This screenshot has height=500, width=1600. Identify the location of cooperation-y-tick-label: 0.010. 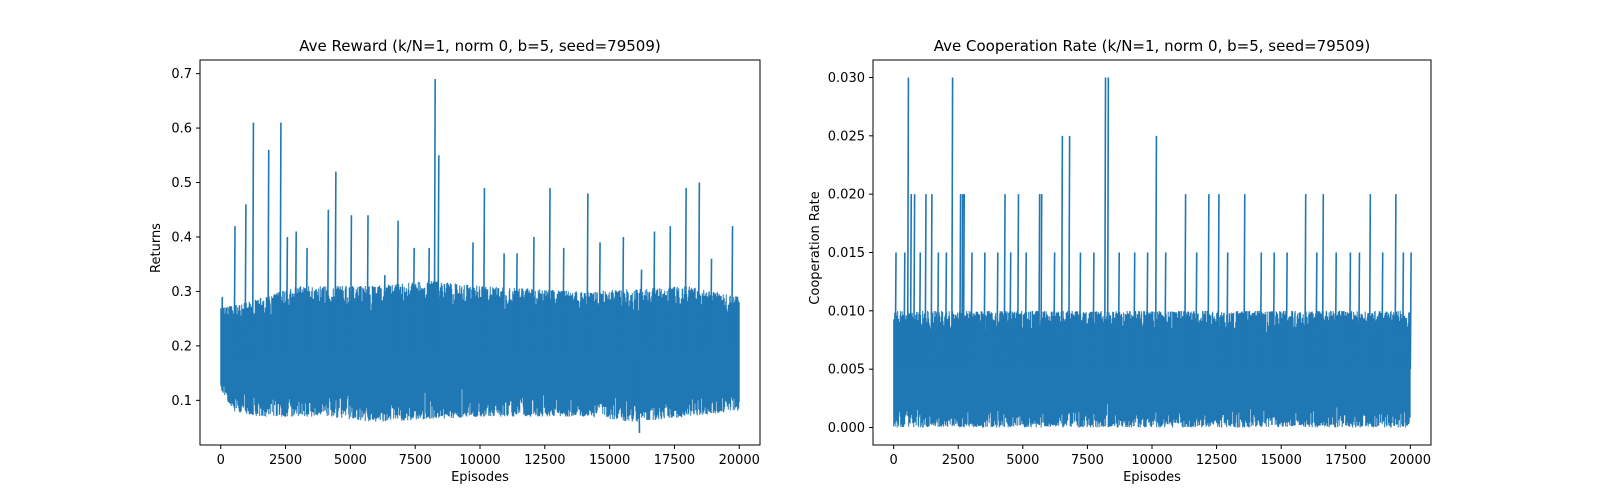
(846, 311).